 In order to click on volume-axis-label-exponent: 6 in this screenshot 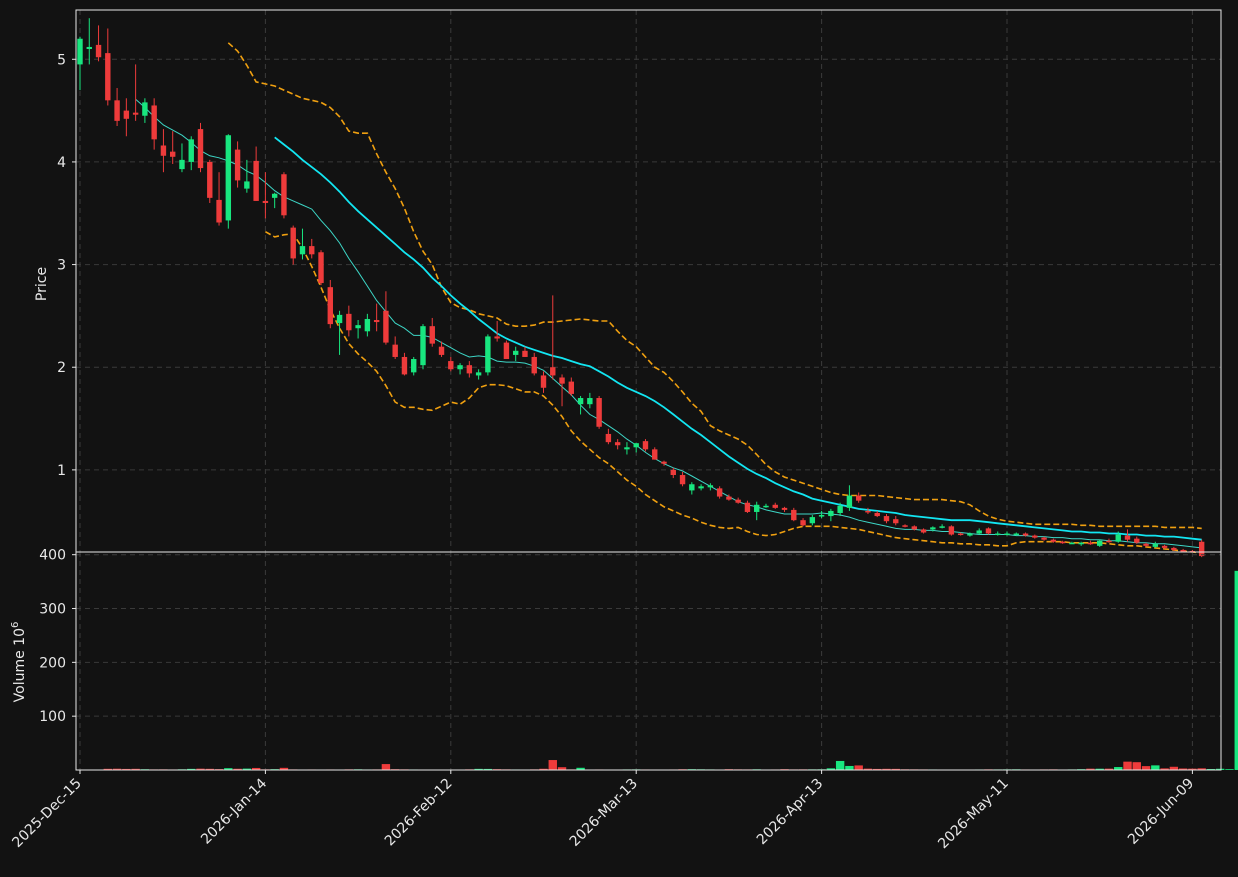, I will do `click(15, 625)`.